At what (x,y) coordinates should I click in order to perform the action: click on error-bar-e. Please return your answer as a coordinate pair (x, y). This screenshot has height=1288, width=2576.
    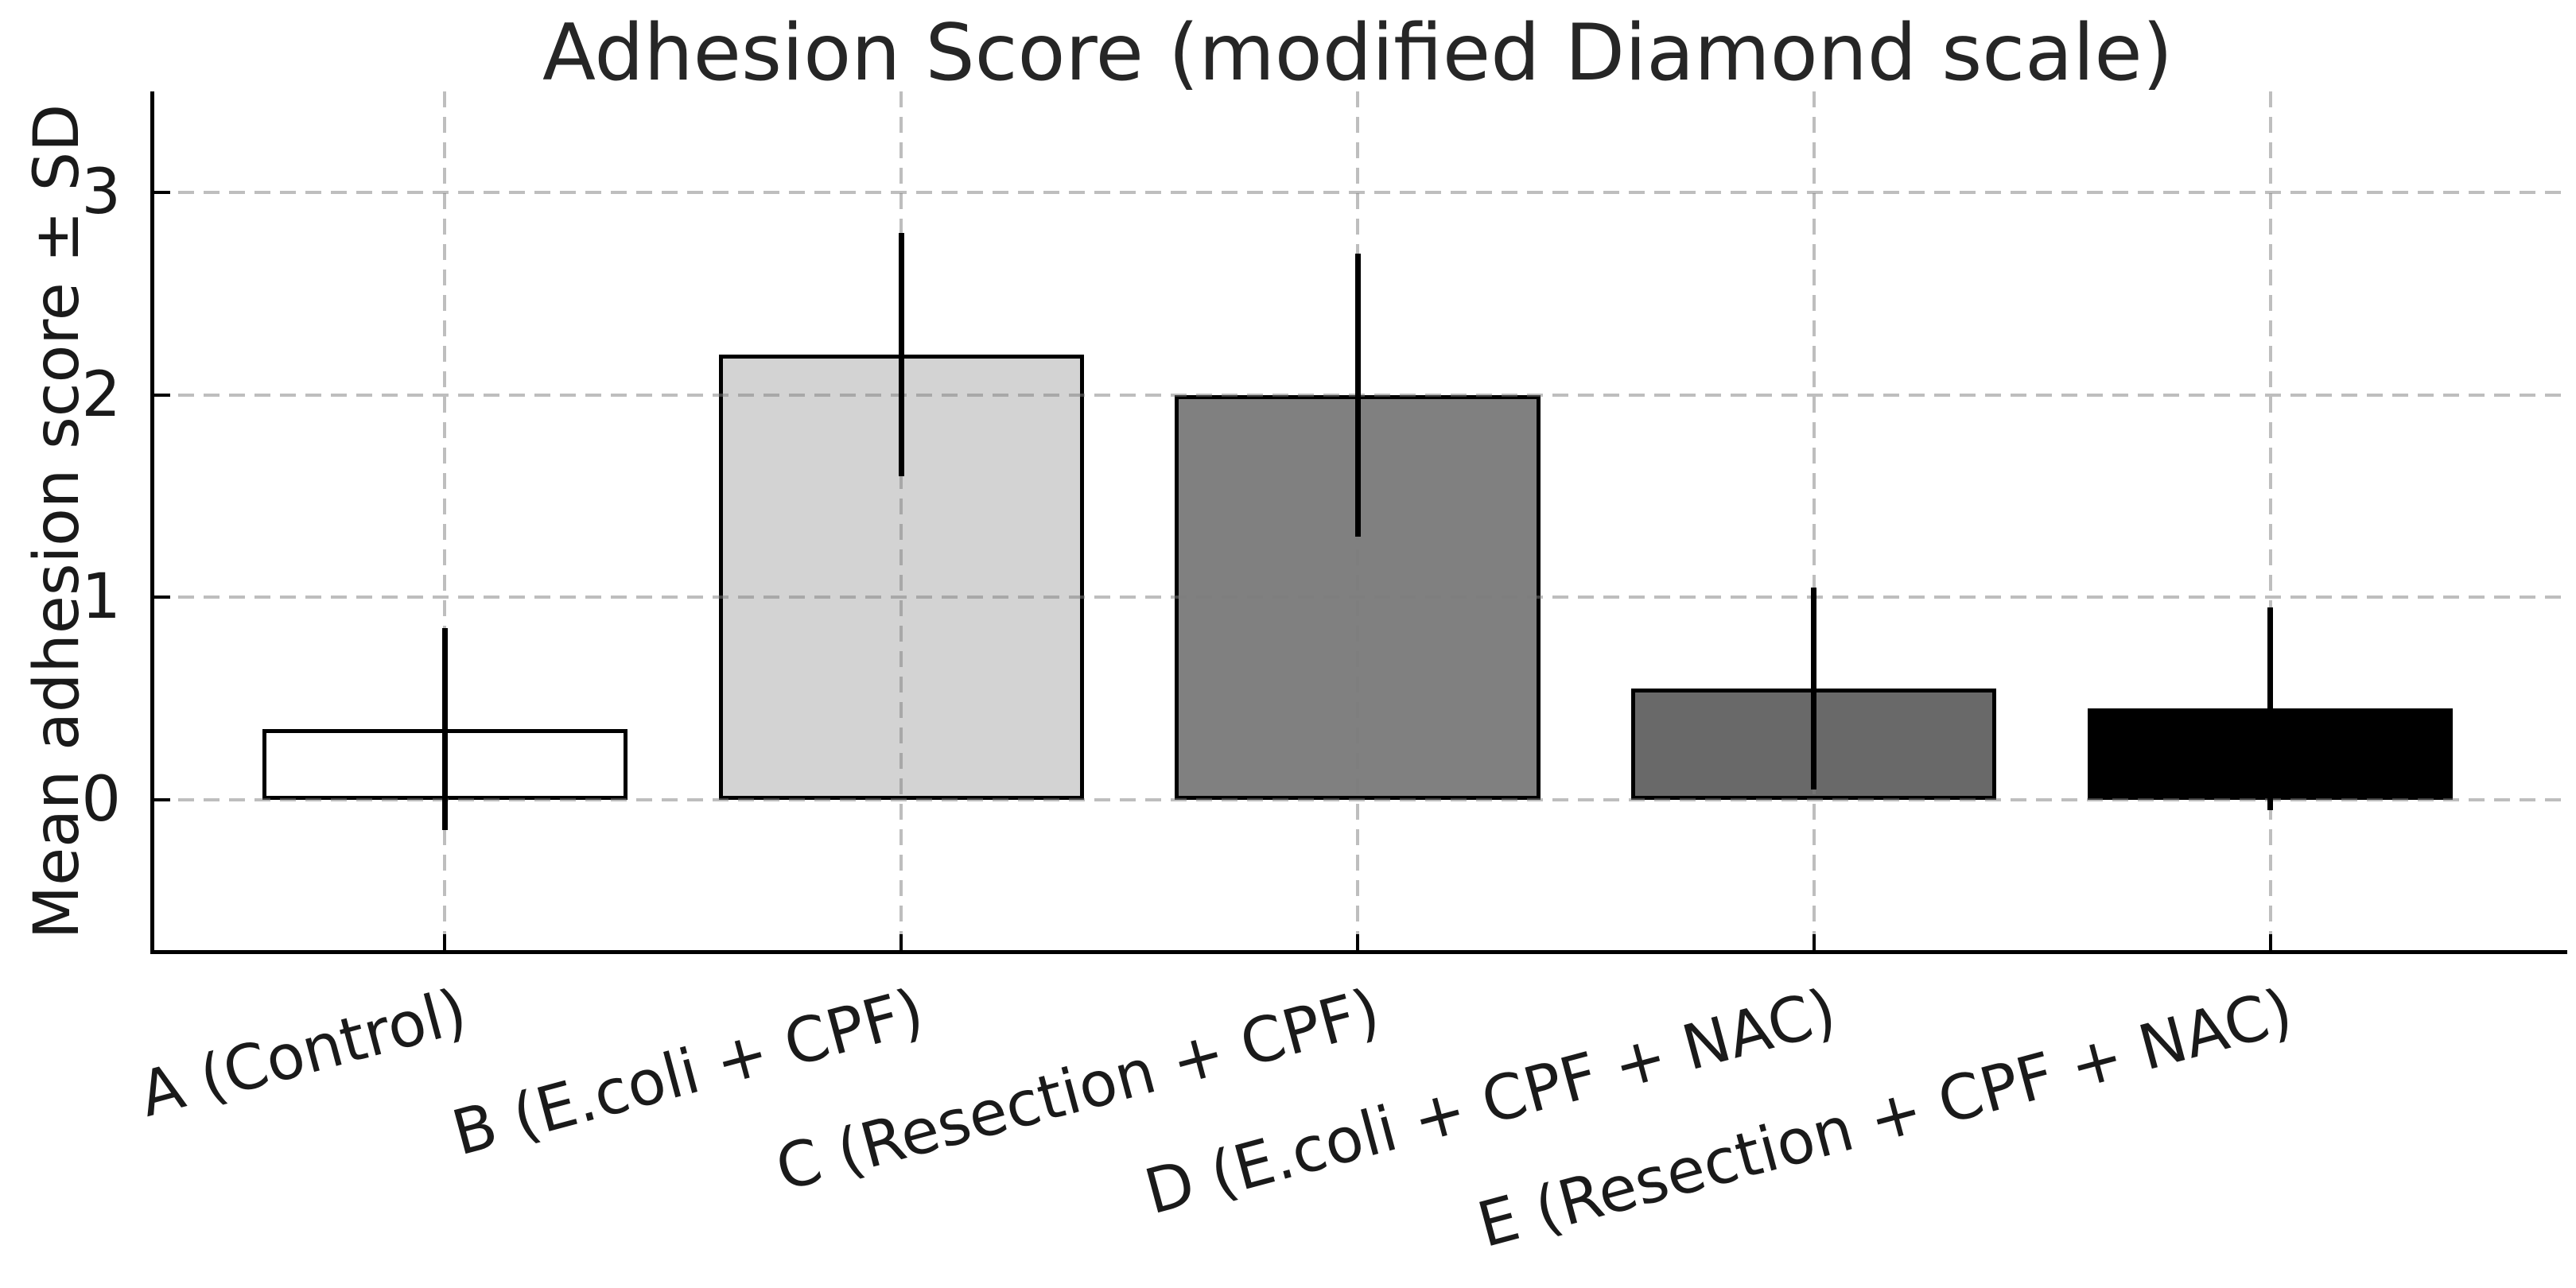
    Looking at the image, I should click on (2270, 708).